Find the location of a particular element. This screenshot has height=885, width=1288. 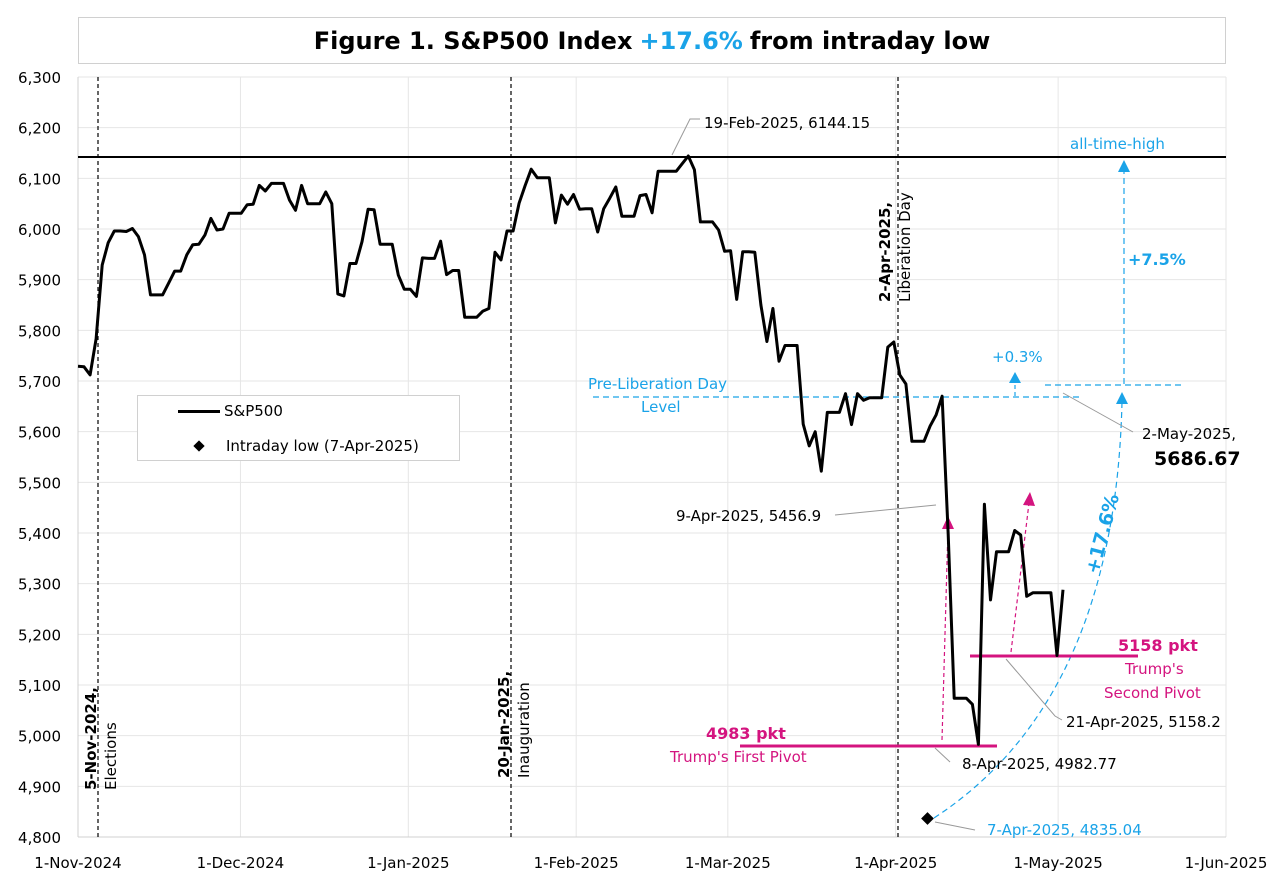

intraday-low-marker is located at coordinates (927, 818).